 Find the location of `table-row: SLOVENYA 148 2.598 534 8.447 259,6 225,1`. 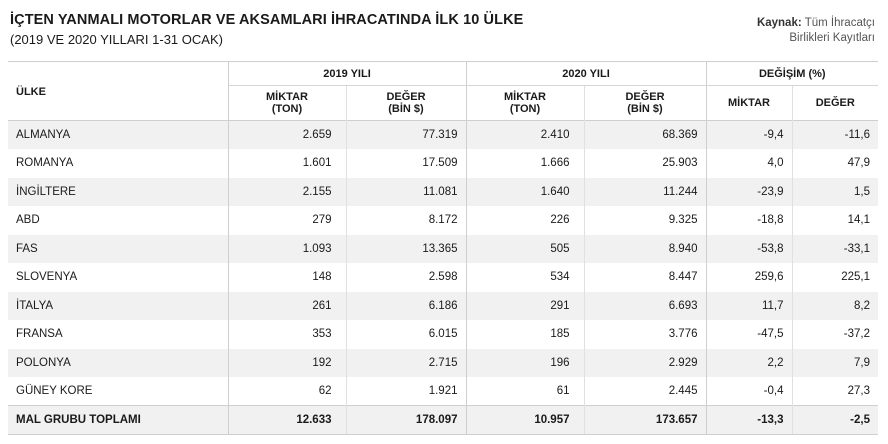

table-row: SLOVENYA 148 2.598 534 8.447 259,6 225,1 is located at coordinates (443, 277).